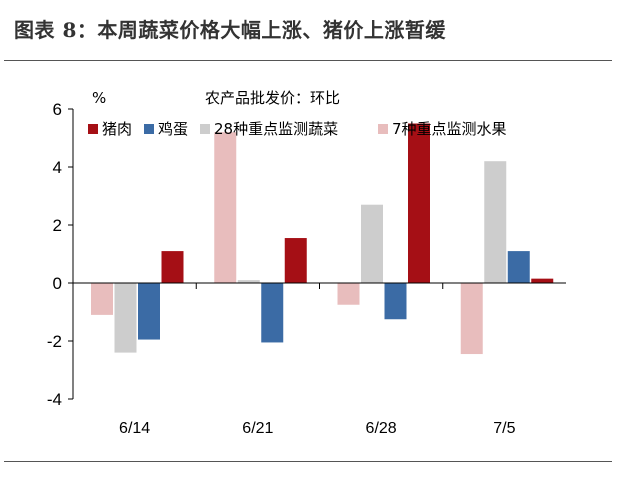 This screenshot has height=484, width=620. What do you see at coordinates (57, 225) in the screenshot?
I see `y-tick-label: 2` at bounding box center [57, 225].